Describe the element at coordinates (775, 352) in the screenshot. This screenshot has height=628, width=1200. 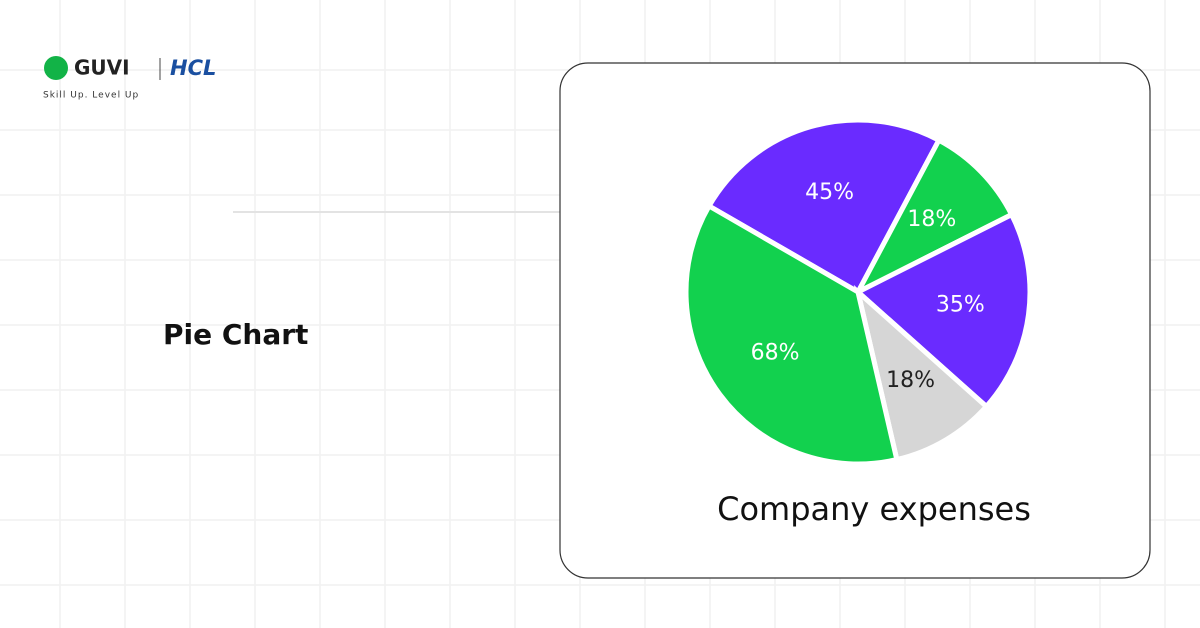
I see `slice-label: 68%` at that location.